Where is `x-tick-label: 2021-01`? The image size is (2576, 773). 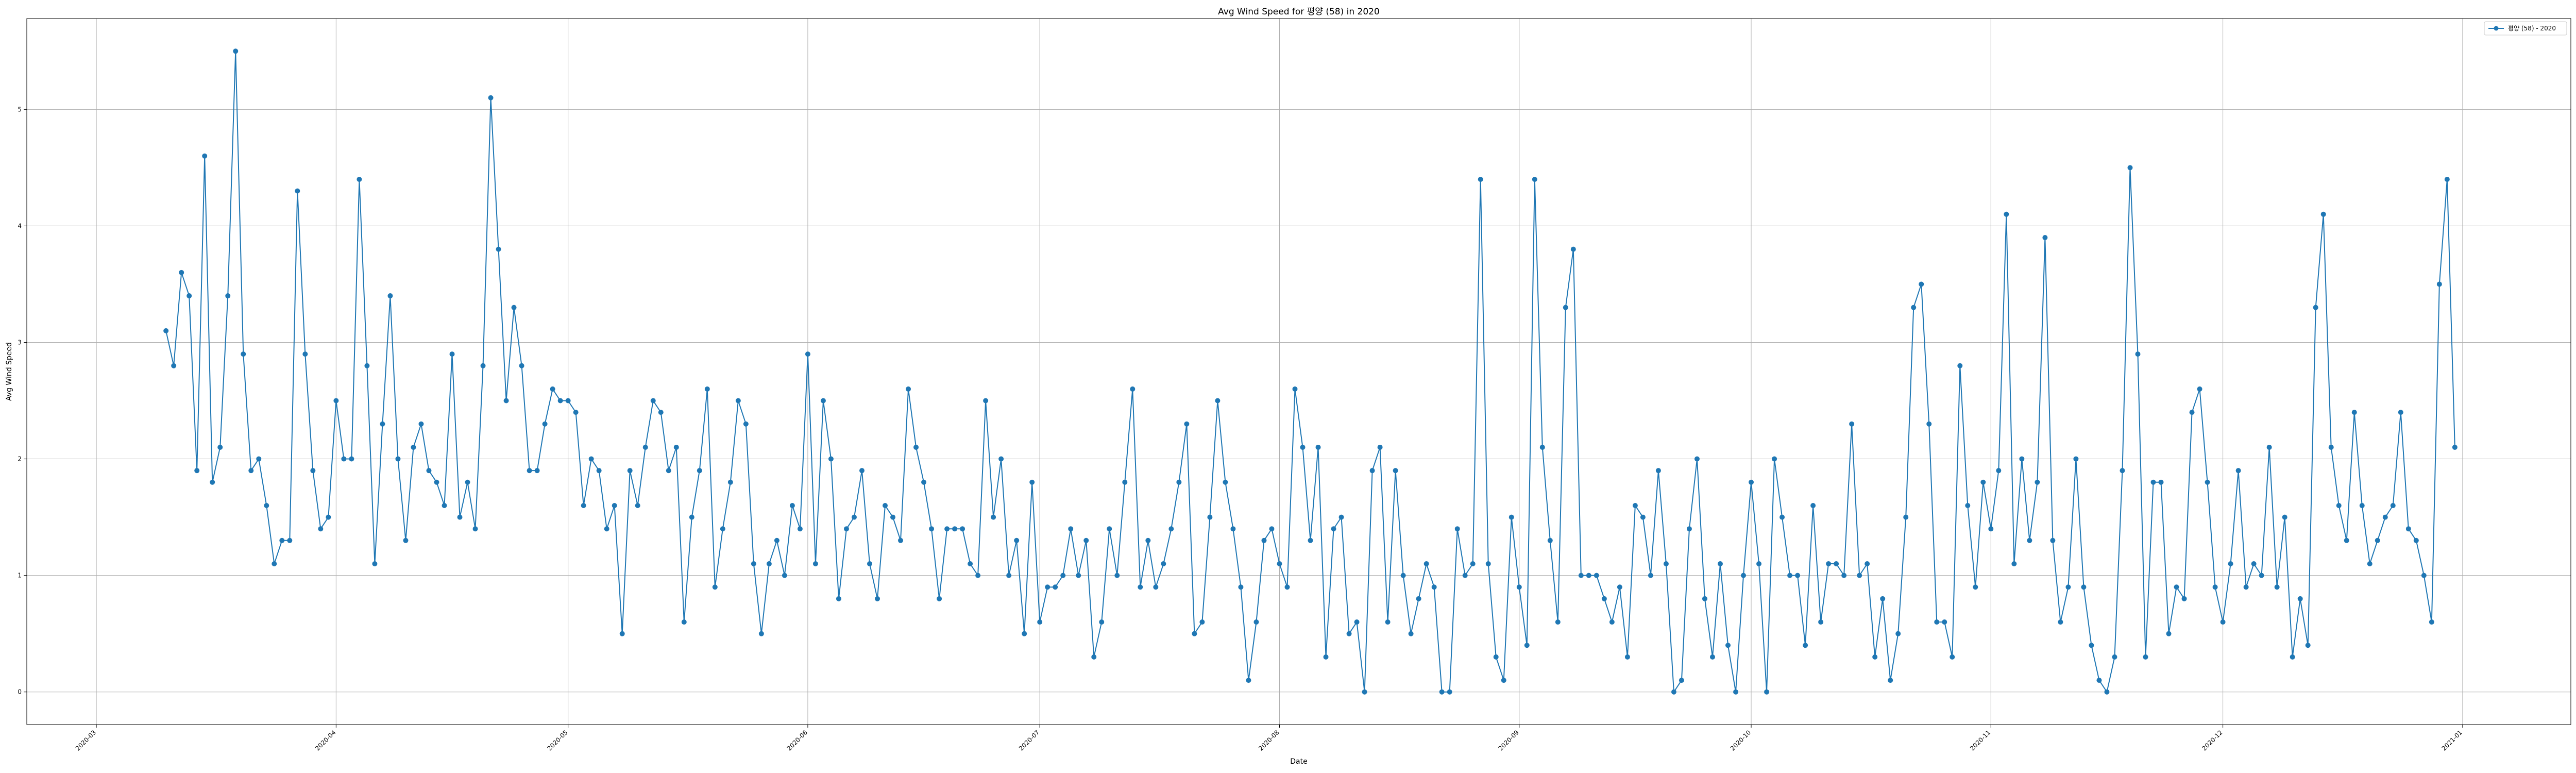 x-tick-label: 2021-01 is located at coordinates (2452, 740).